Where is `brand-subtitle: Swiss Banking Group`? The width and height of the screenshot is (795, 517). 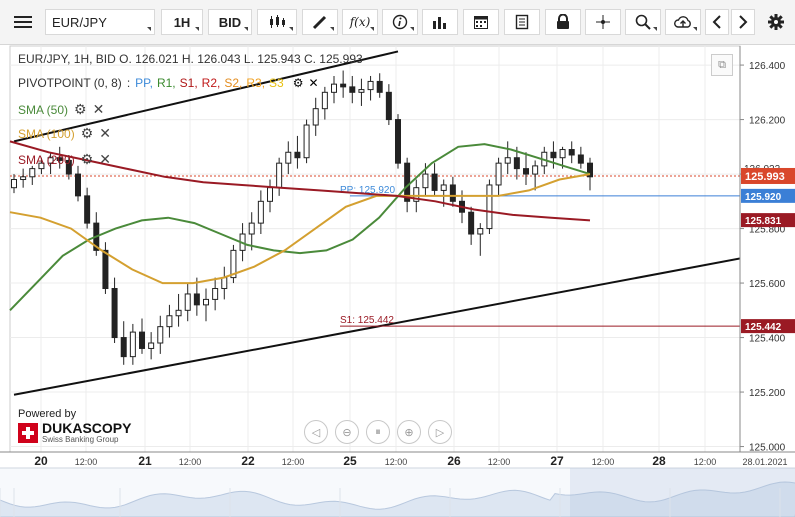
brand-subtitle: Swiss Banking Group is located at coordinates (80, 439).